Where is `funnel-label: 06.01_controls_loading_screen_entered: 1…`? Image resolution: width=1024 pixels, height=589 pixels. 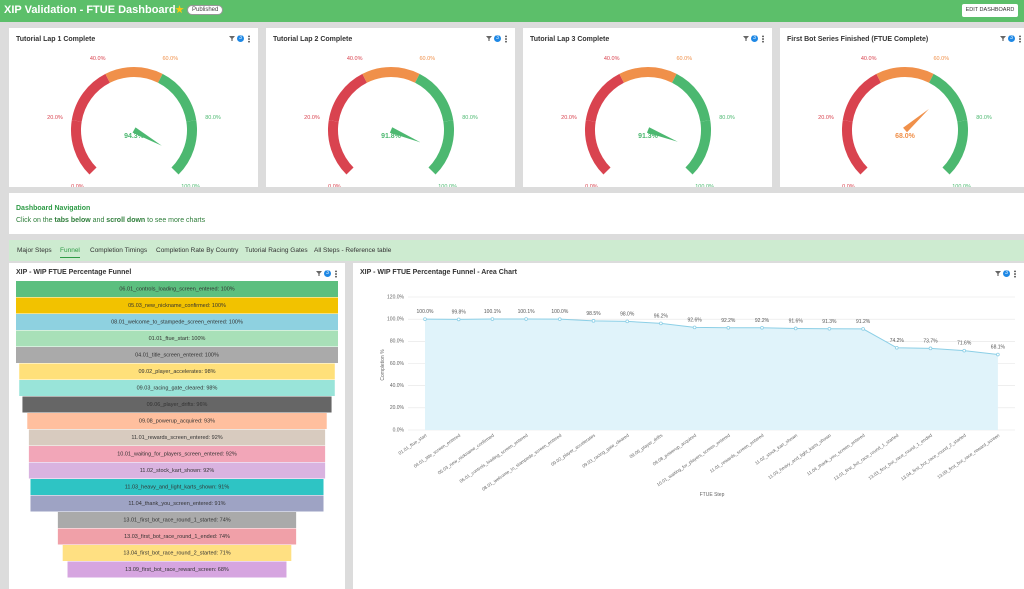
funnel-label: 06.01_controls_loading_screen_entered: 1… is located at coordinates (176, 290).